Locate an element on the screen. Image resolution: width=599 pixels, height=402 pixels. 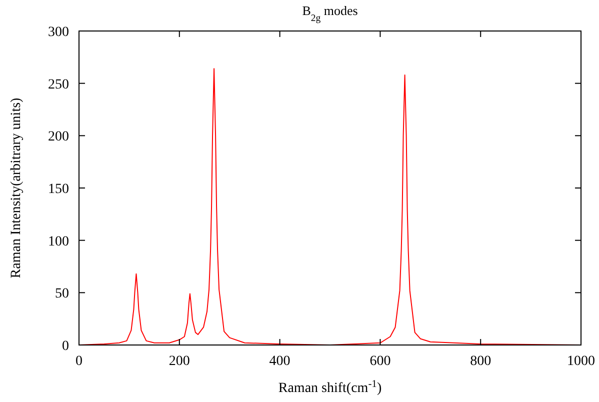
x-tick-label: 400 is located at coordinates (279, 361).